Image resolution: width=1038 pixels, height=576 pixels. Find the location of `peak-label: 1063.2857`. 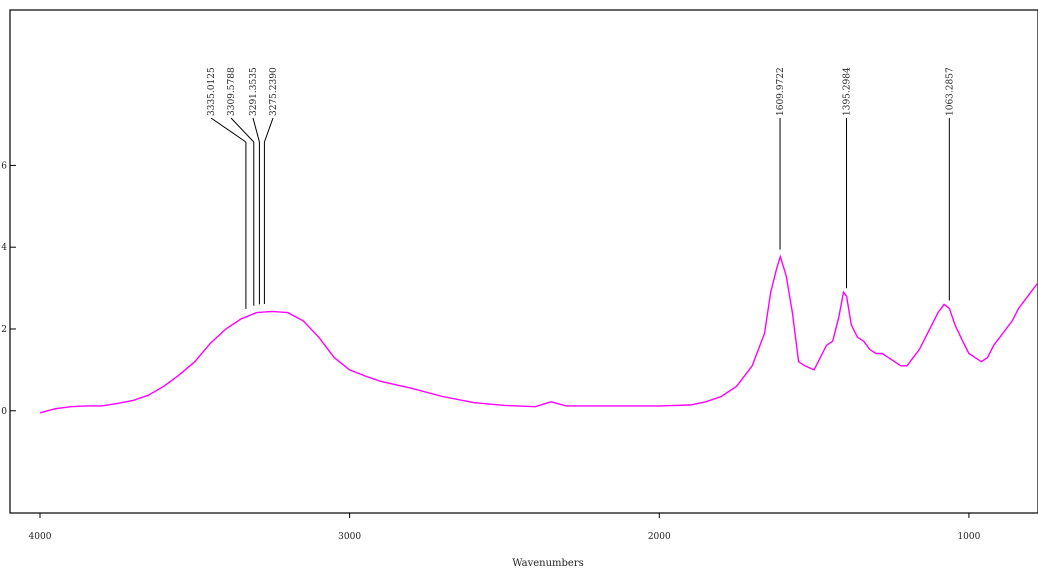

peak-label: 1063.2857 is located at coordinates (950, 91).